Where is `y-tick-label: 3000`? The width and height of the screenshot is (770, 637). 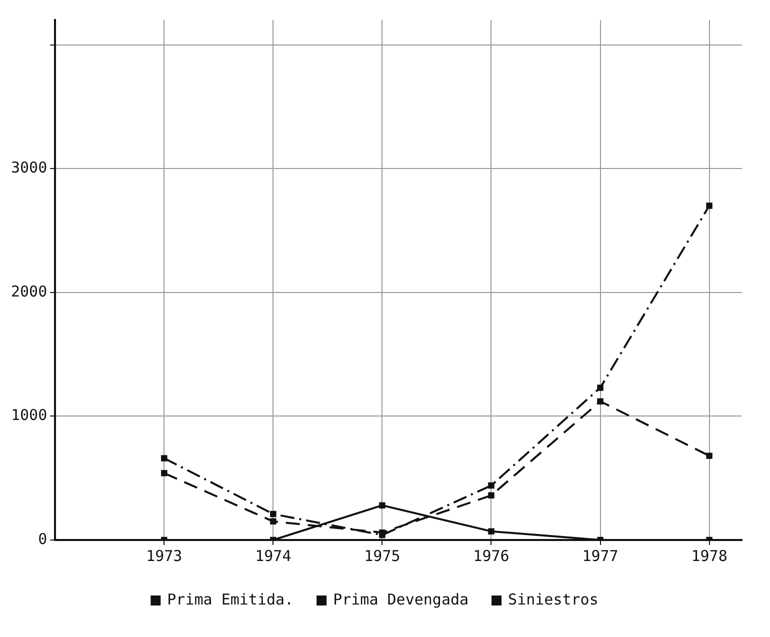
y-tick-label: 3000 is located at coordinates (29, 167).